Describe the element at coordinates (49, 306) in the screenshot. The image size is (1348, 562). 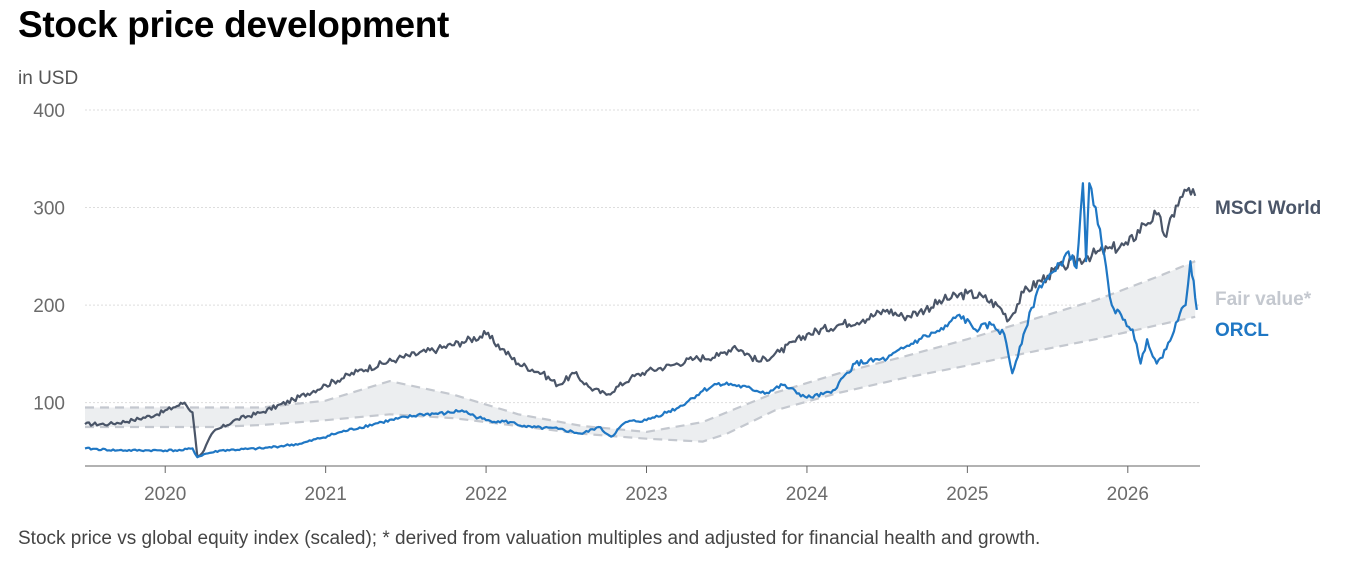
I see `y-tick-label: 200` at that location.